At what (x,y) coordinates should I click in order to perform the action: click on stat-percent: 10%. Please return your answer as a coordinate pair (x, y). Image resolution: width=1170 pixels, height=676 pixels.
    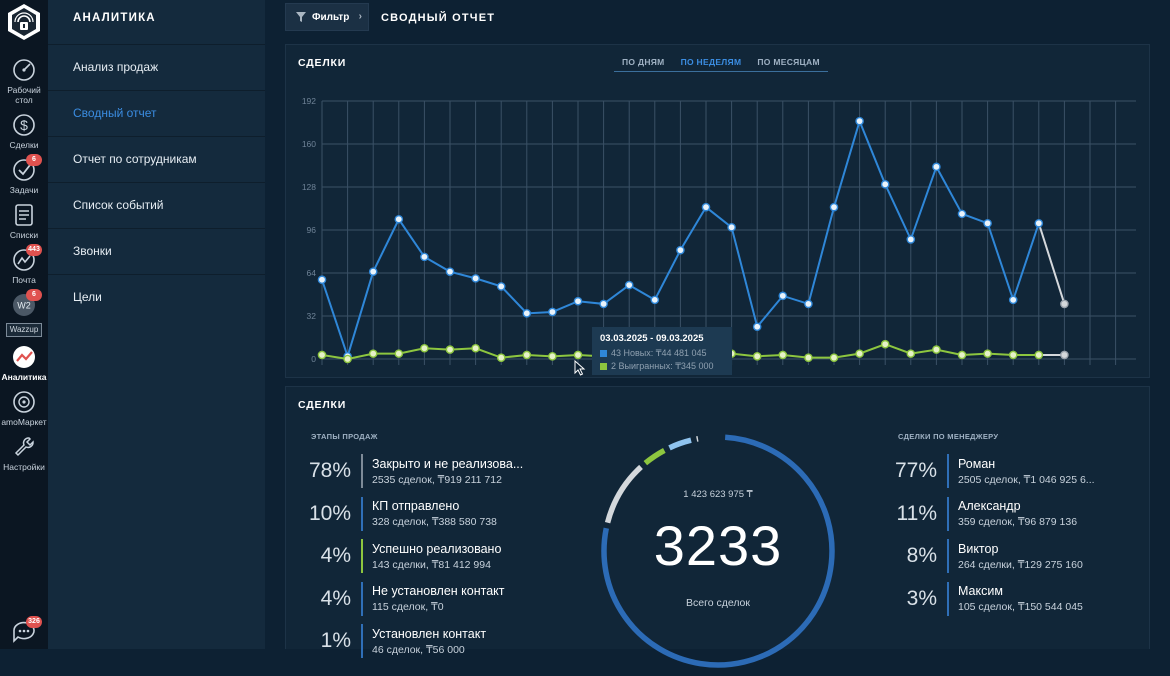
    Looking at the image, I should click on (328, 514).